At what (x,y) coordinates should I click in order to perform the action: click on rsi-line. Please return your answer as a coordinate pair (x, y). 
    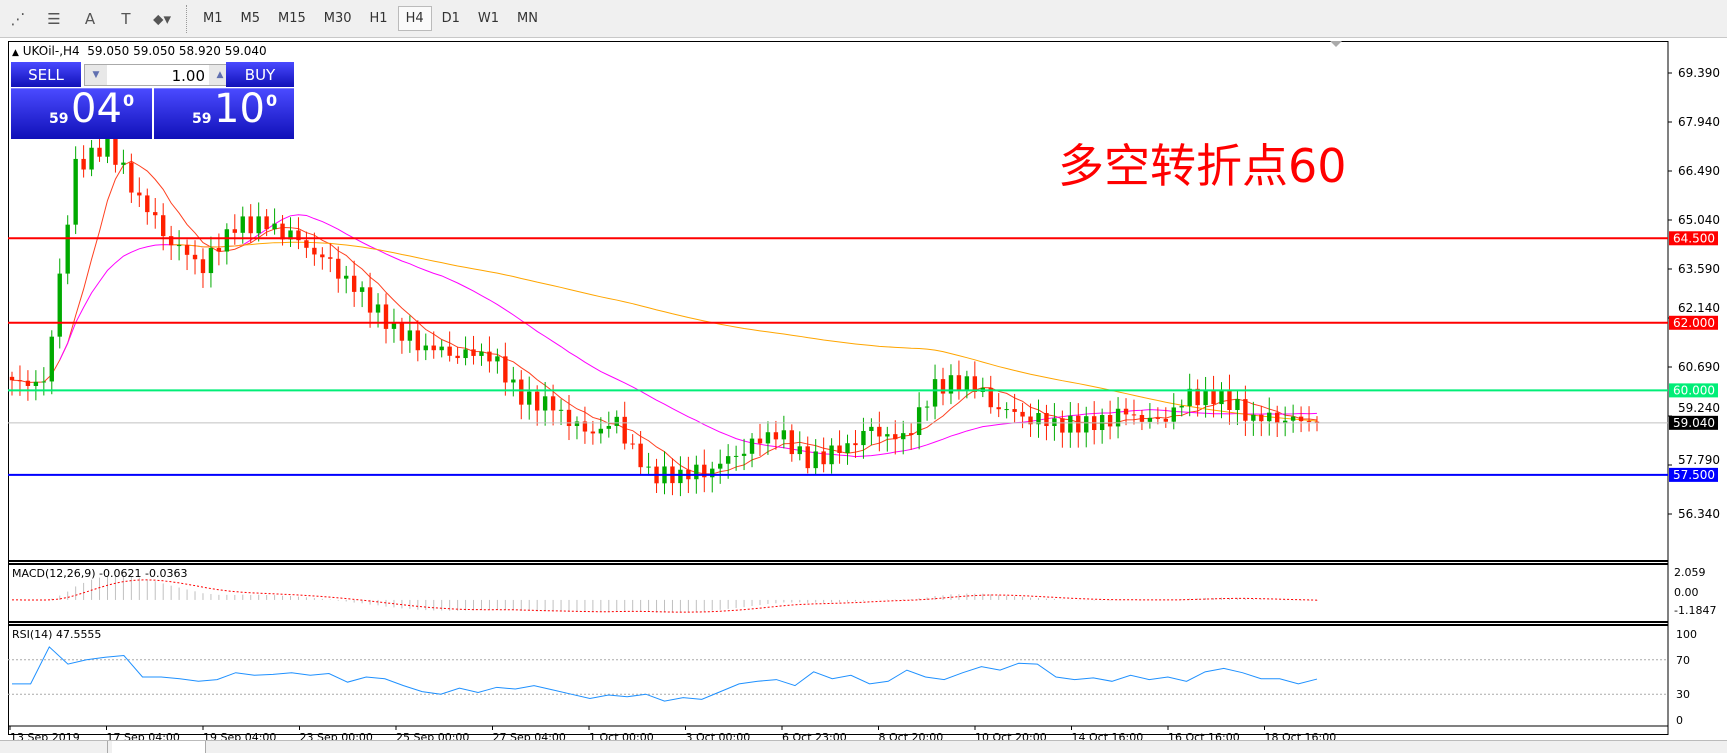
    Looking at the image, I should click on (665, 674).